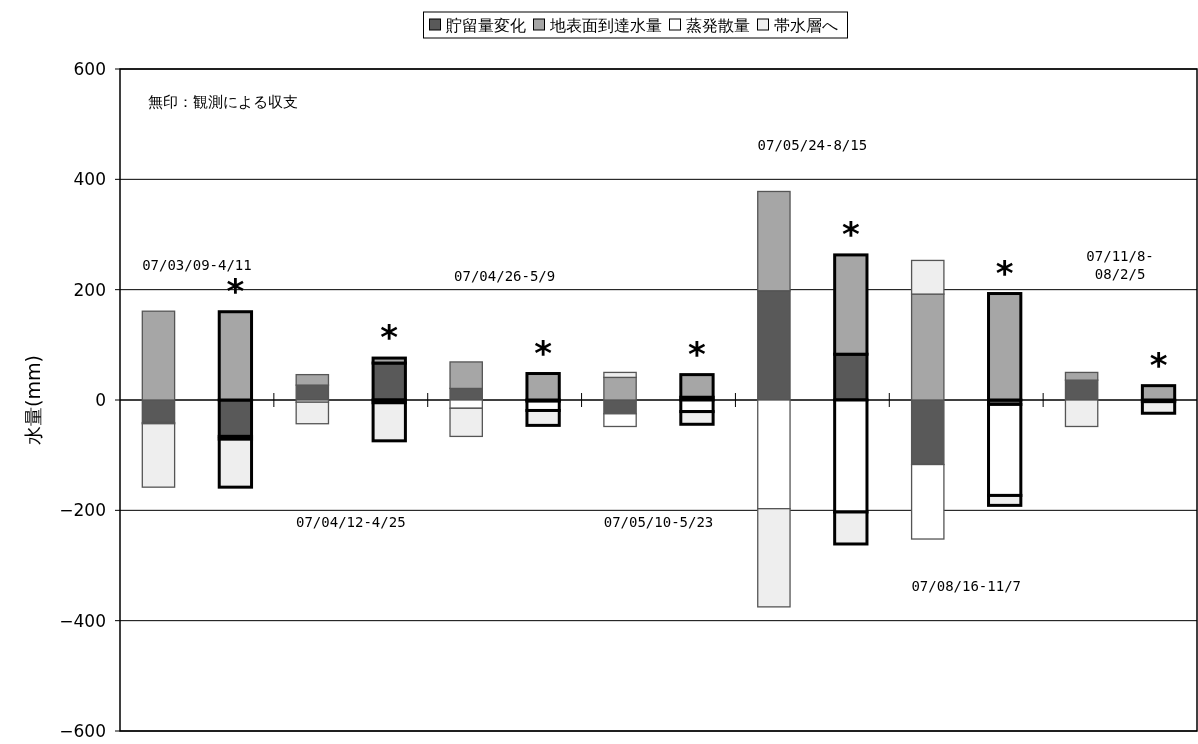  Describe the element at coordinates (100, 400) in the screenshot. I see `y-tick-label: 0` at that location.